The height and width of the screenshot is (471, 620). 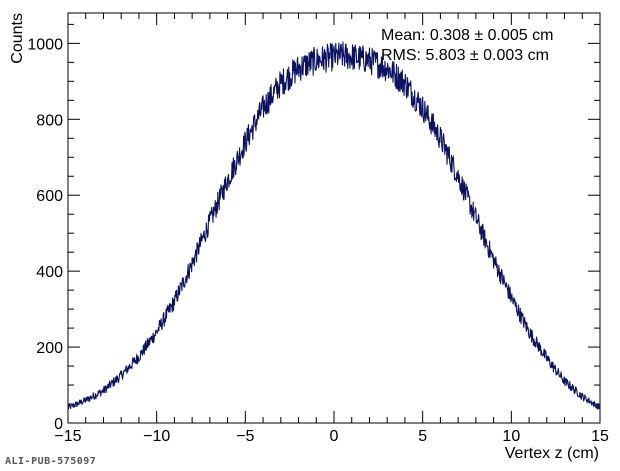 I want to click on y-tick-label: 1000, so click(x=45, y=44).